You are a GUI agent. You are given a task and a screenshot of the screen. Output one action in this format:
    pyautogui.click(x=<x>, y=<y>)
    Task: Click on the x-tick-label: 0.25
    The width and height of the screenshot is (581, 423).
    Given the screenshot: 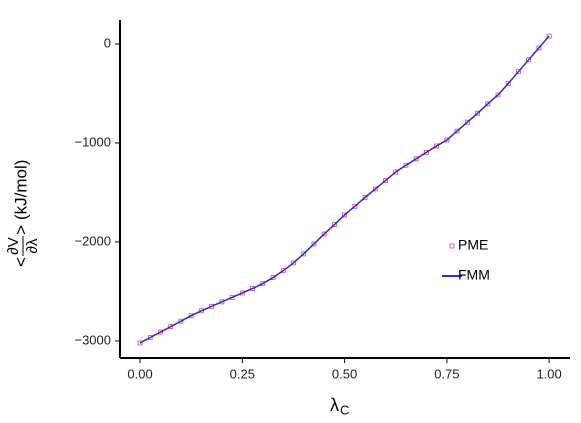 What is the action you would take?
    pyautogui.click(x=242, y=373)
    